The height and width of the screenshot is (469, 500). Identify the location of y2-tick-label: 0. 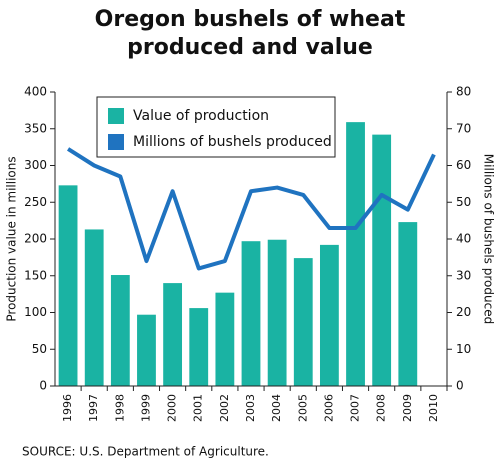
(460, 386).